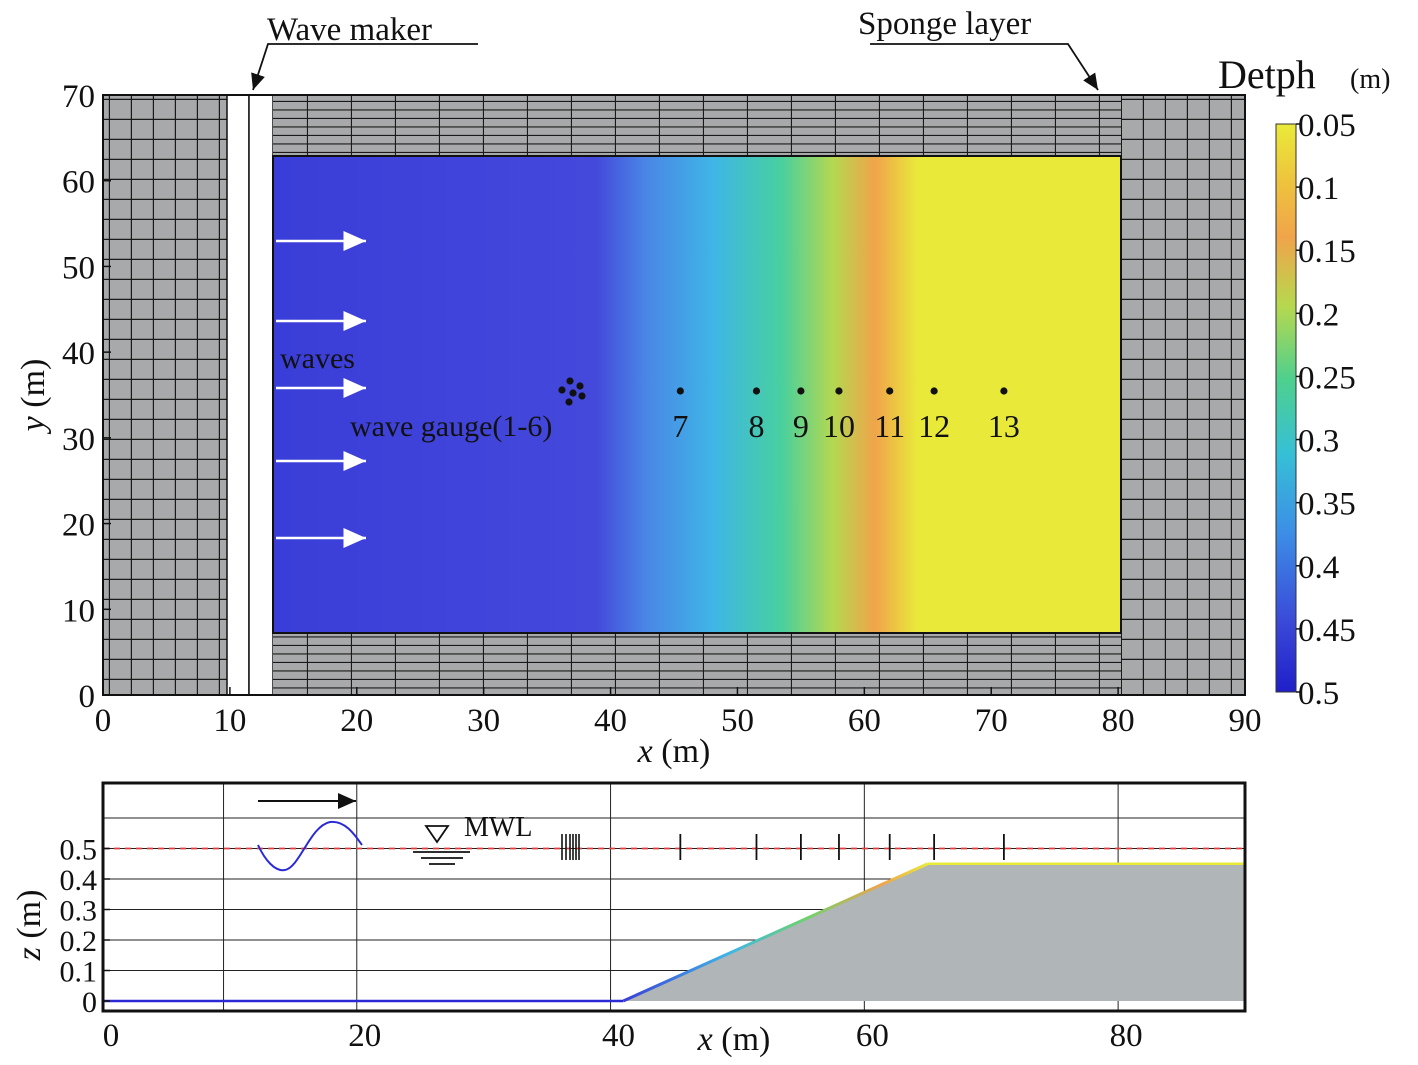 The image size is (1418, 1065). I want to click on side-y-tick-label: 0.2, so click(79, 941).